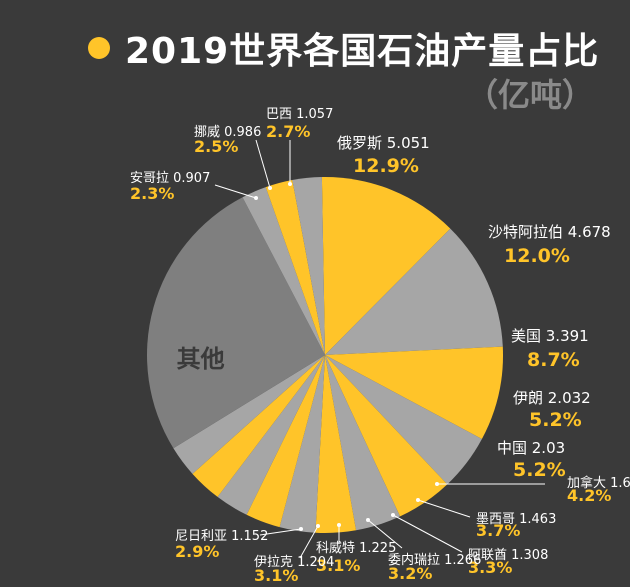 The width and height of the screenshot is (630, 587). Describe the element at coordinates (280, 532) in the screenshot. I see `leader-line-尼日利亚` at that location.